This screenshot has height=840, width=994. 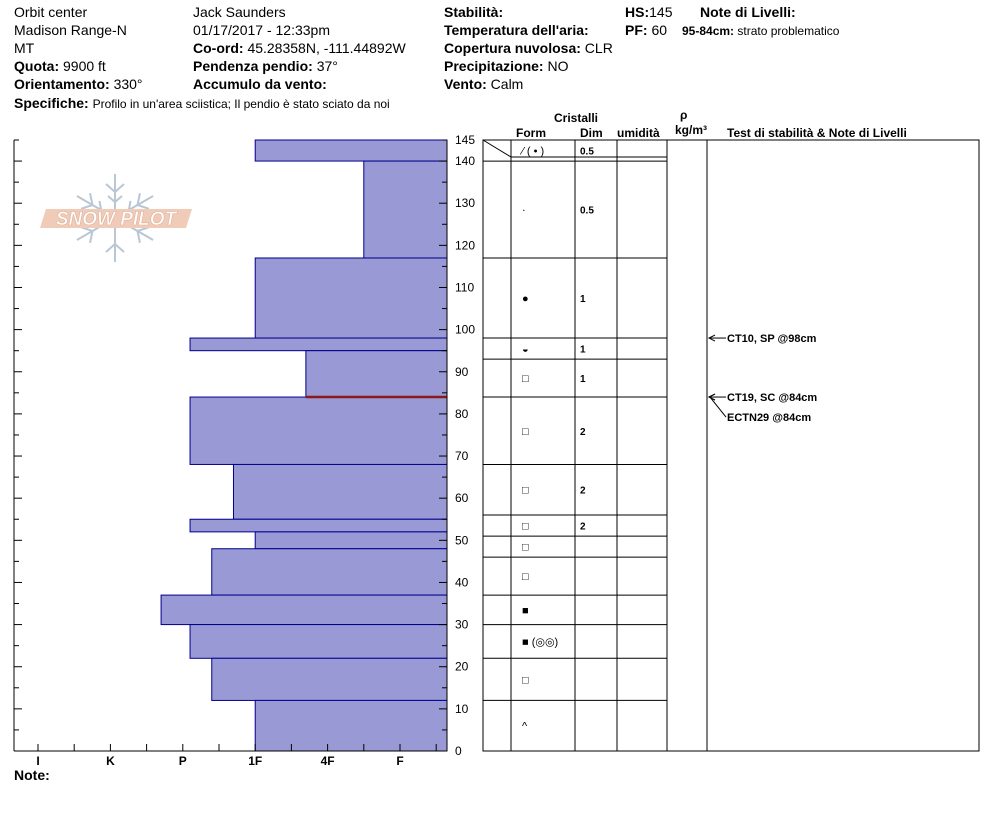 What do you see at coordinates (708, 31) in the screenshot?
I see `layer-note-range: 95-84cm:` at bounding box center [708, 31].